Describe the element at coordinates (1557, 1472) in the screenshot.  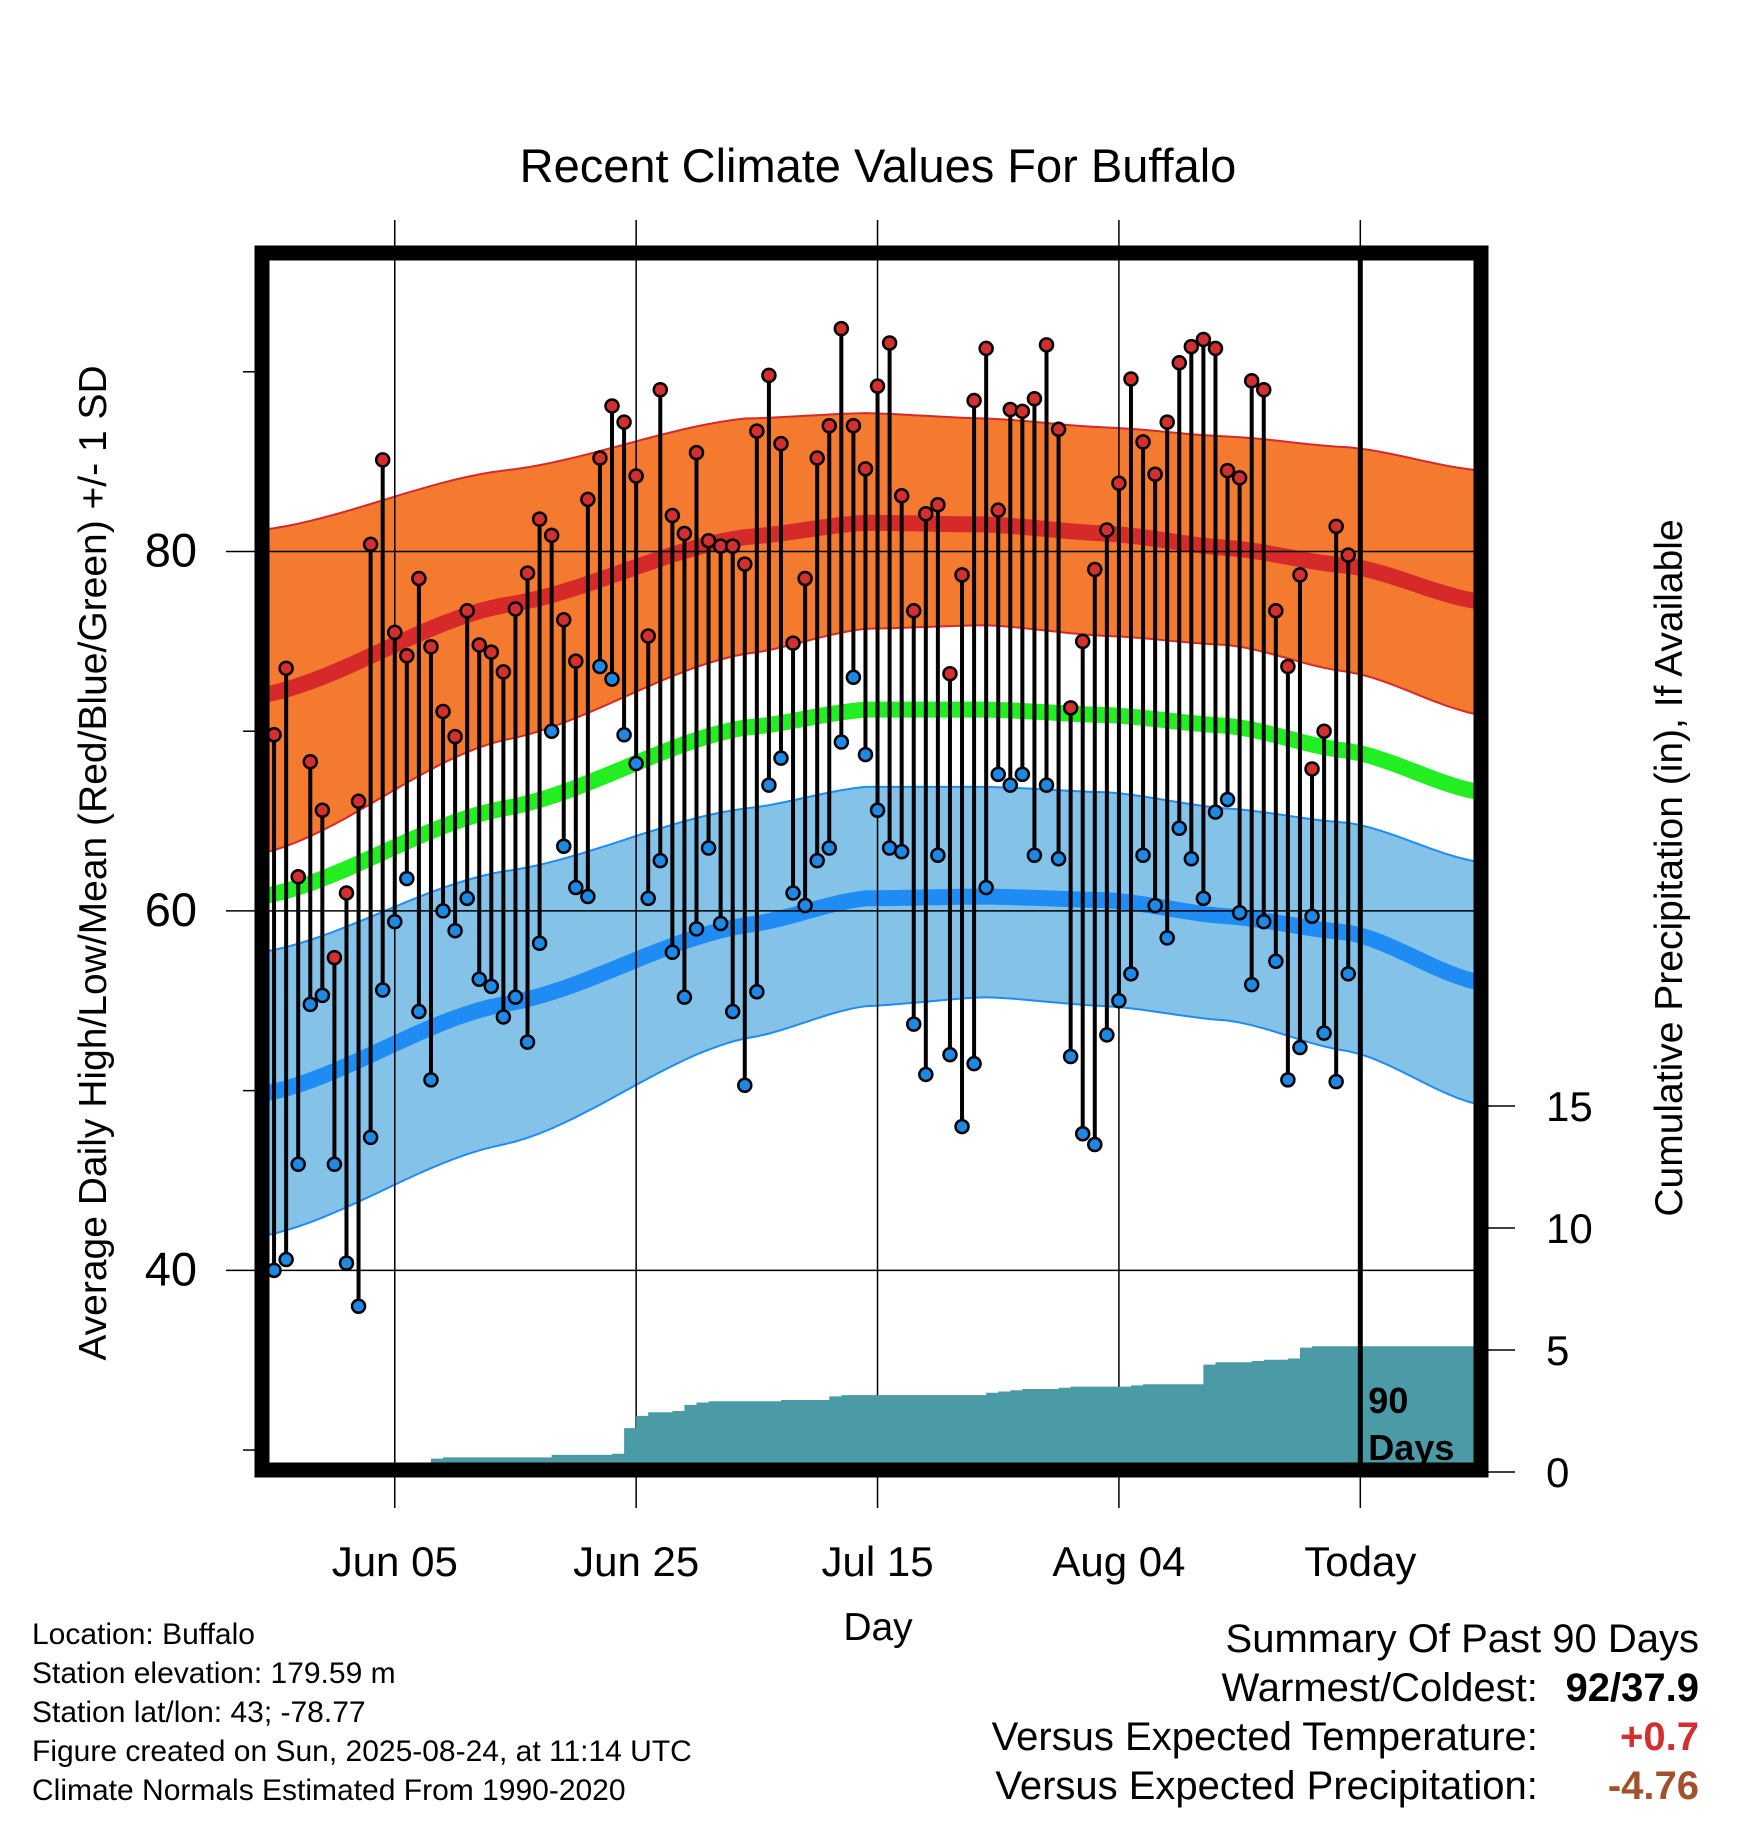
I see `y-tick-label-right: 0` at that location.